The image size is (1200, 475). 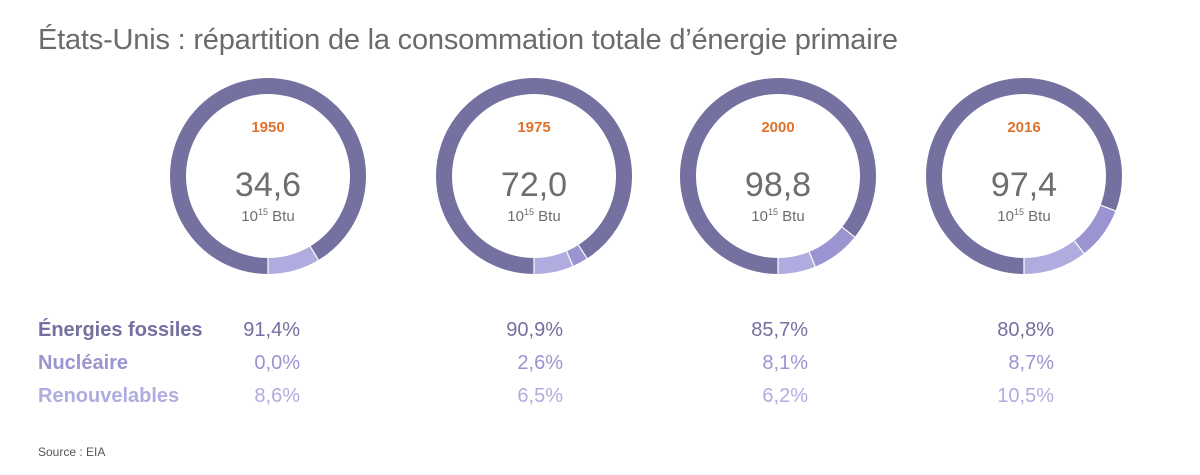 What do you see at coordinates (268, 185) in the screenshot?
I see `donut-total-1950: 34,6` at bounding box center [268, 185].